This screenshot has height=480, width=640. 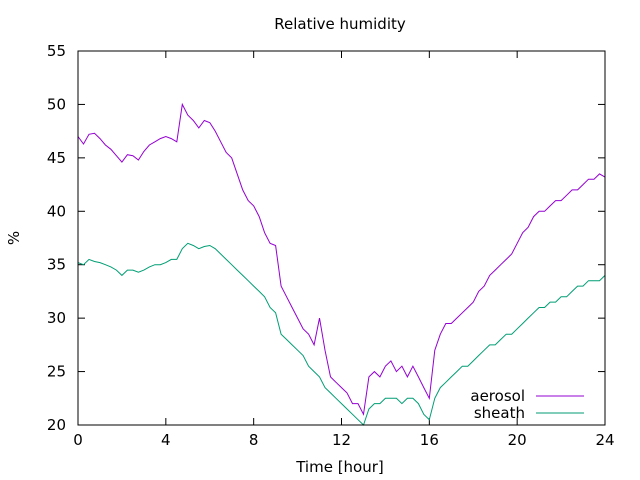 What do you see at coordinates (56, 104) in the screenshot?
I see `y-tick-label: 50` at bounding box center [56, 104].